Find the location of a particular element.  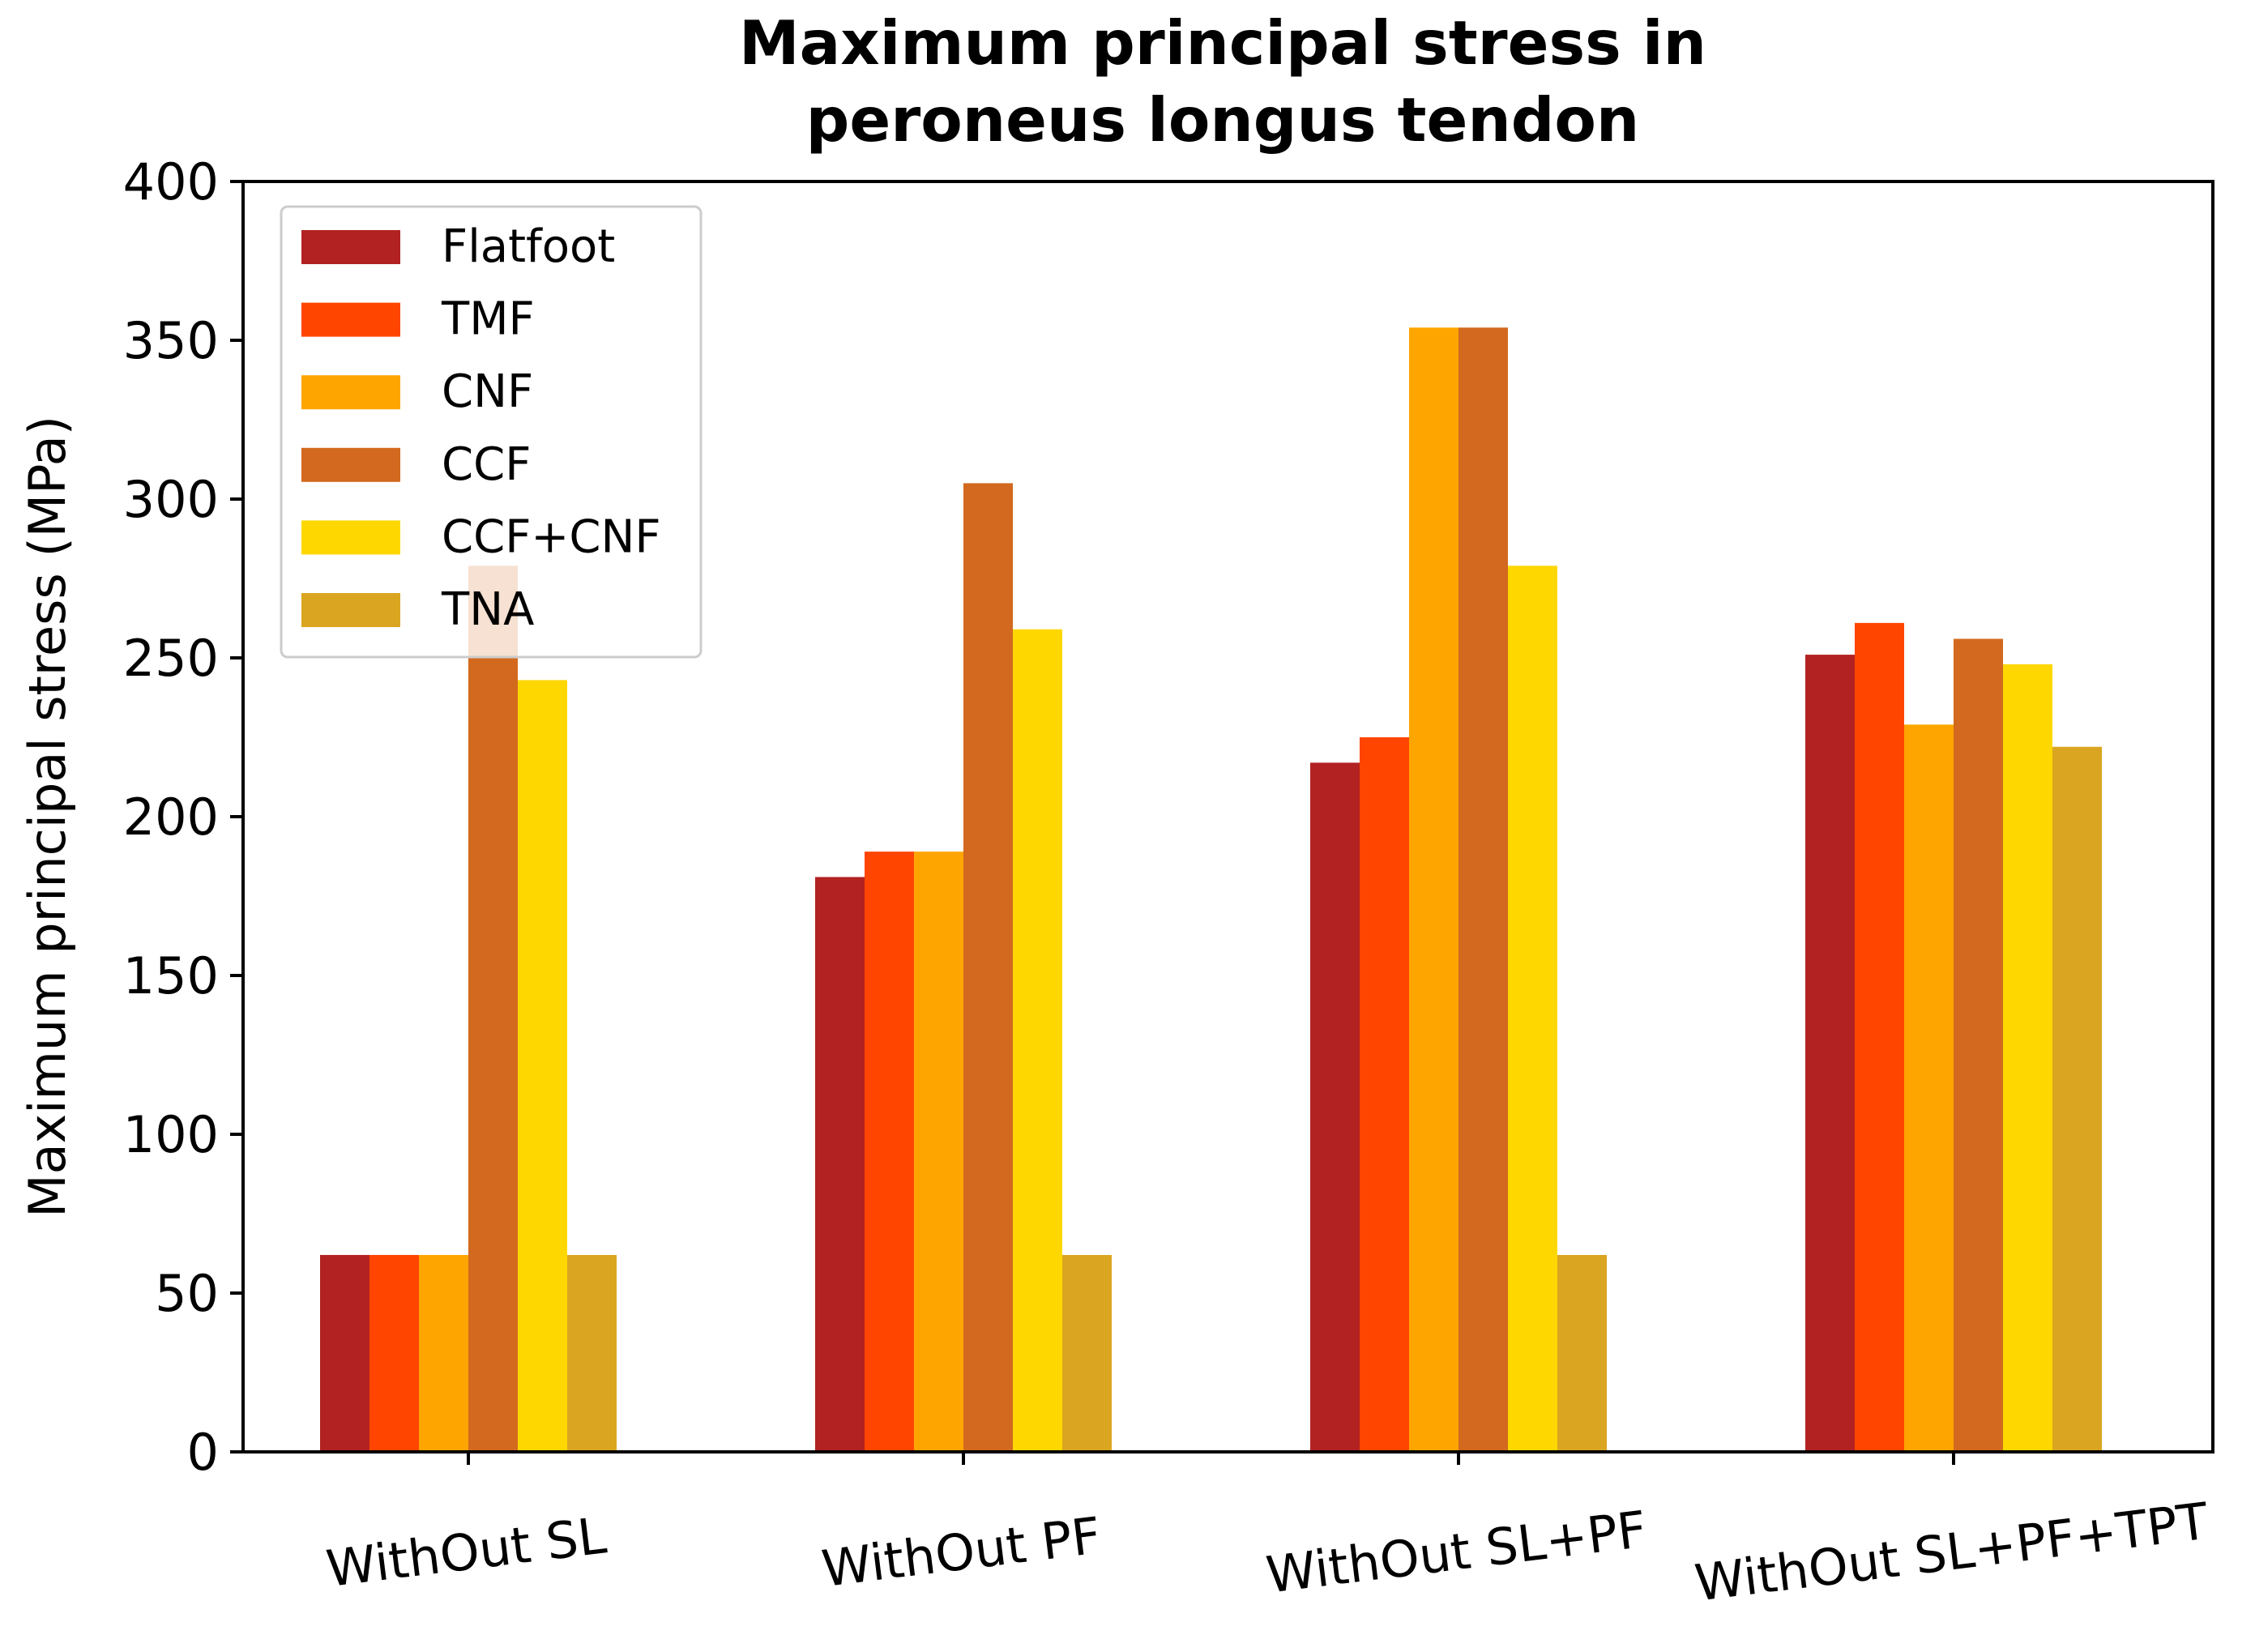

legend-swatch-ccf-cnf is located at coordinates (350, 537).